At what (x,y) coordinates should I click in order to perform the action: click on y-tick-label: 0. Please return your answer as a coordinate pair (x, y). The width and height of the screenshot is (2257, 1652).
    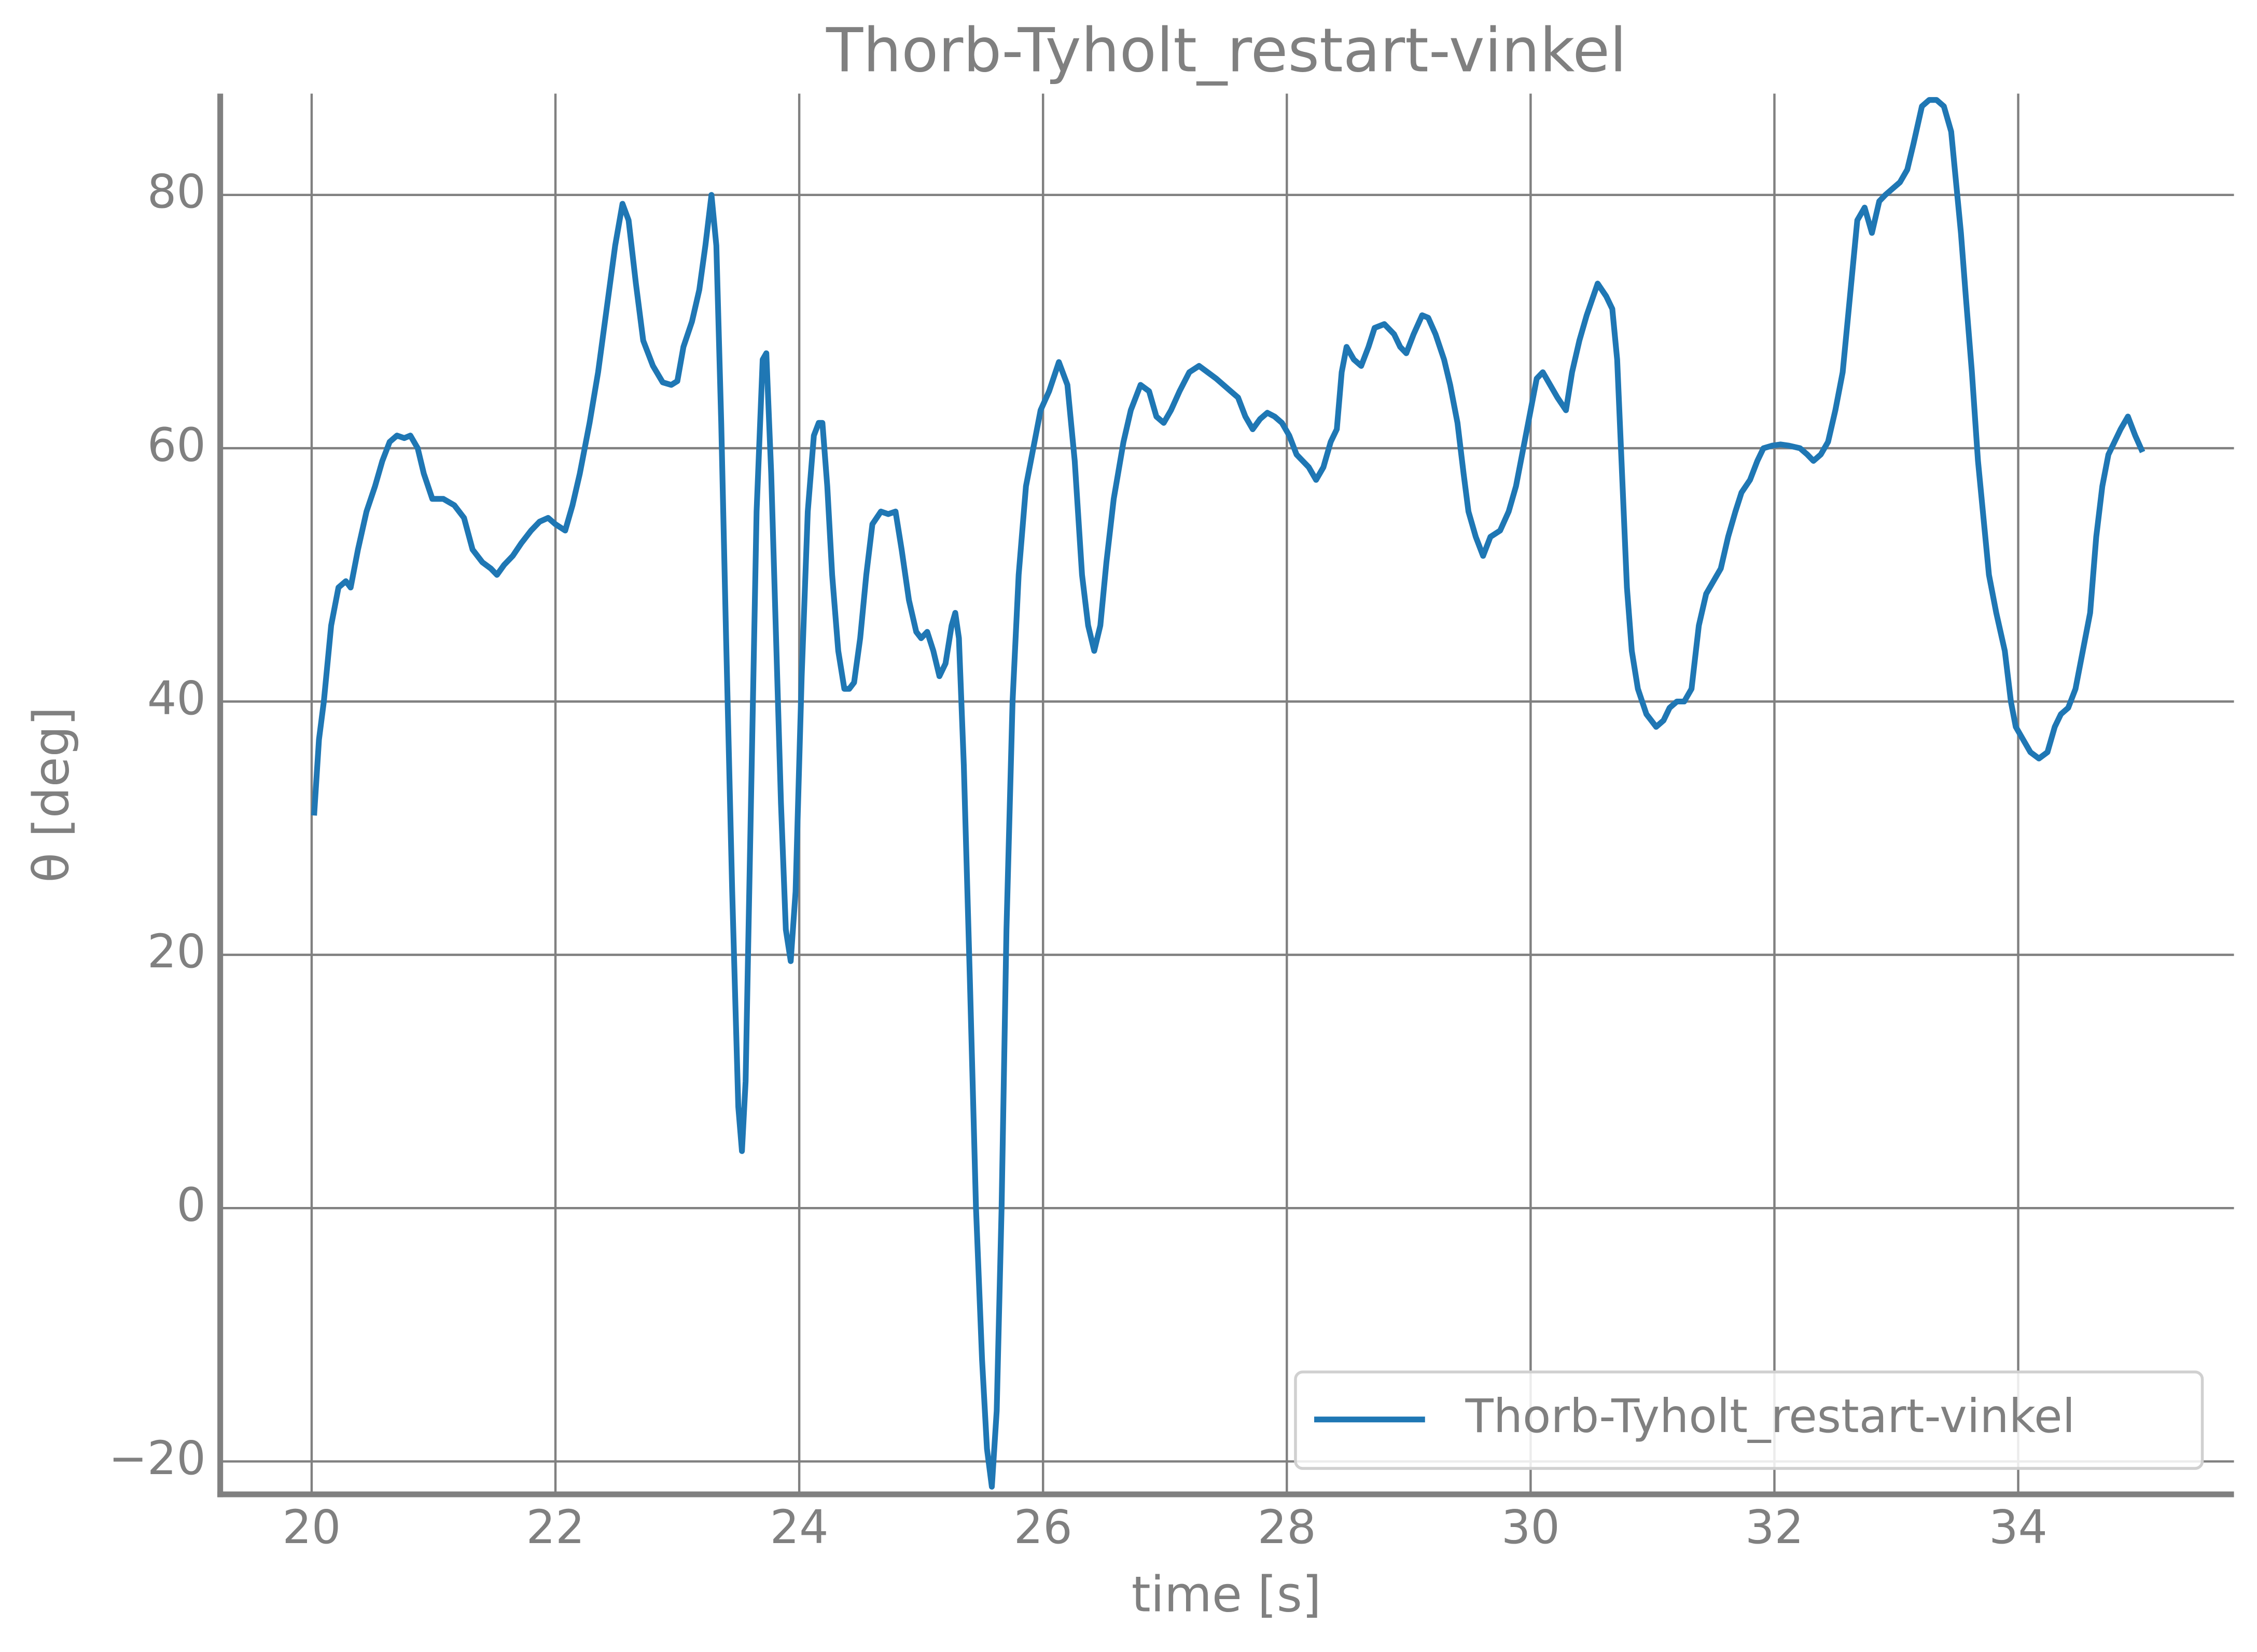
    Looking at the image, I should click on (190, 1205).